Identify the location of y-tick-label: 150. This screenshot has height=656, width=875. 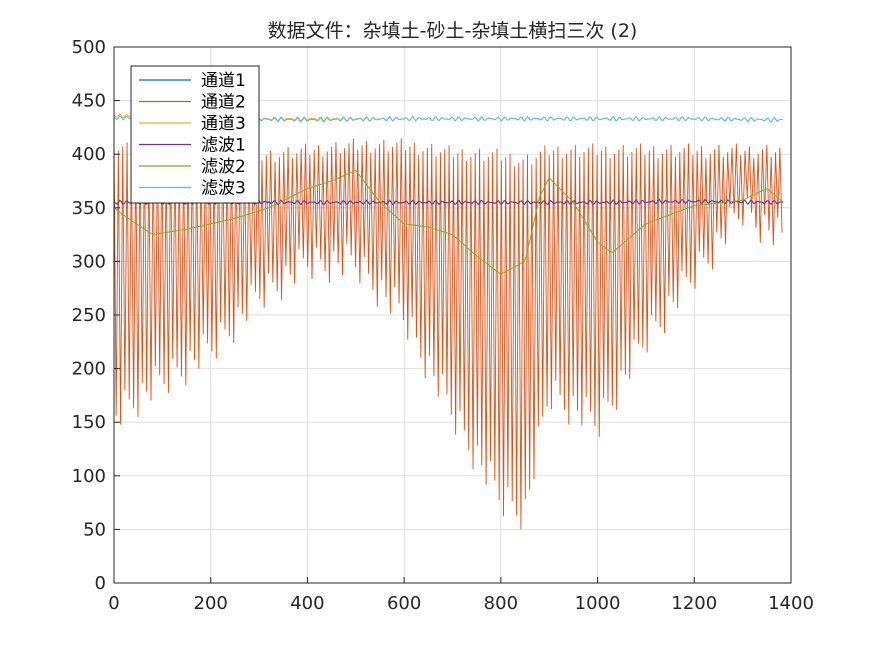
(89, 422).